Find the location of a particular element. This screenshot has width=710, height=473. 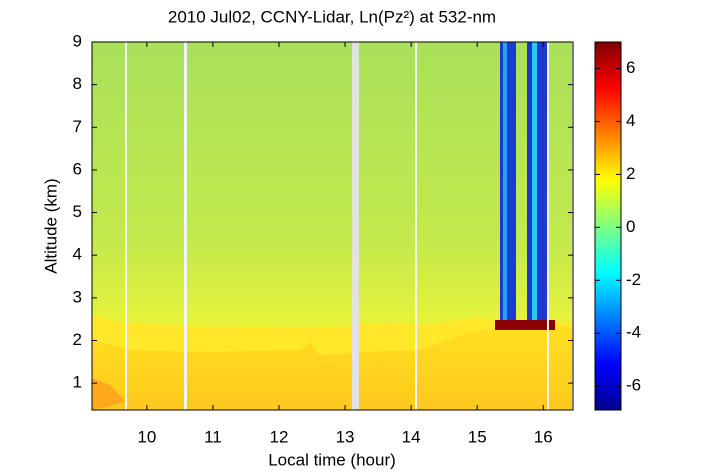

colorbar-tick-label: 2 is located at coordinates (630, 173).